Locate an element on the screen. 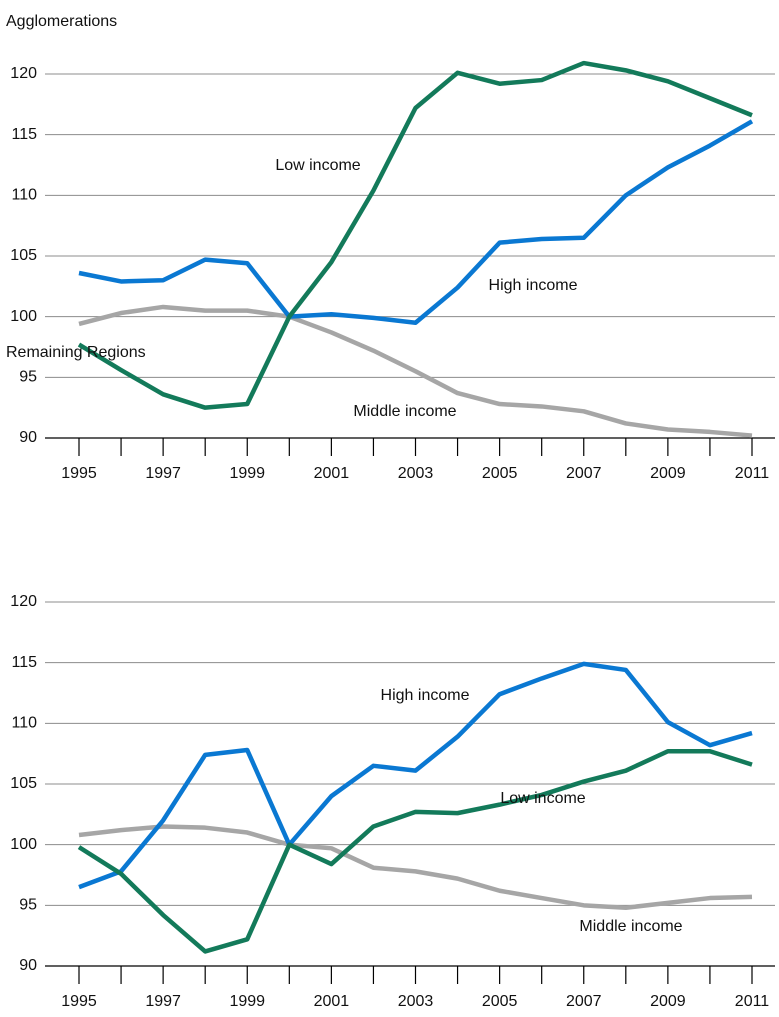  chart-title: Agglomerations is located at coordinates (61, 21).